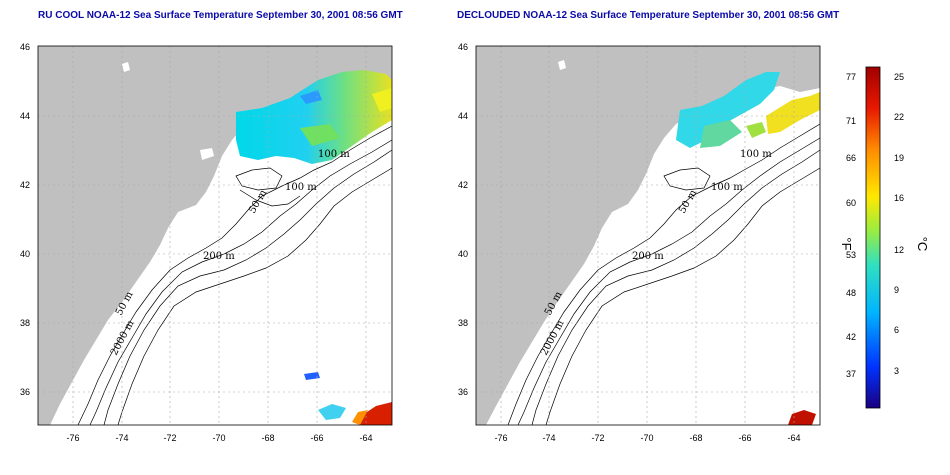  What do you see at coordinates (922, 244) in the screenshot?
I see `celsius-unit-label: °C` at bounding box center [922, 244].